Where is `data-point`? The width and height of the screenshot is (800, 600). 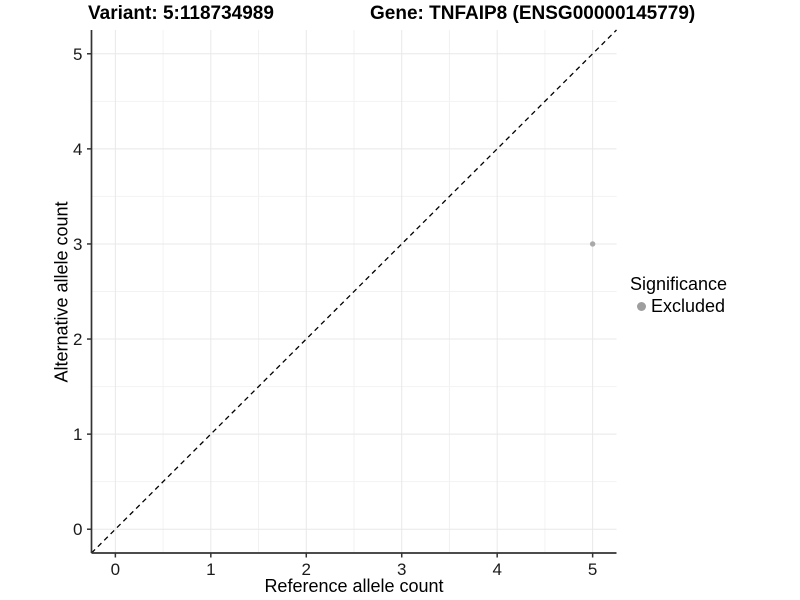
data-point is located at coordinates (592, 244).